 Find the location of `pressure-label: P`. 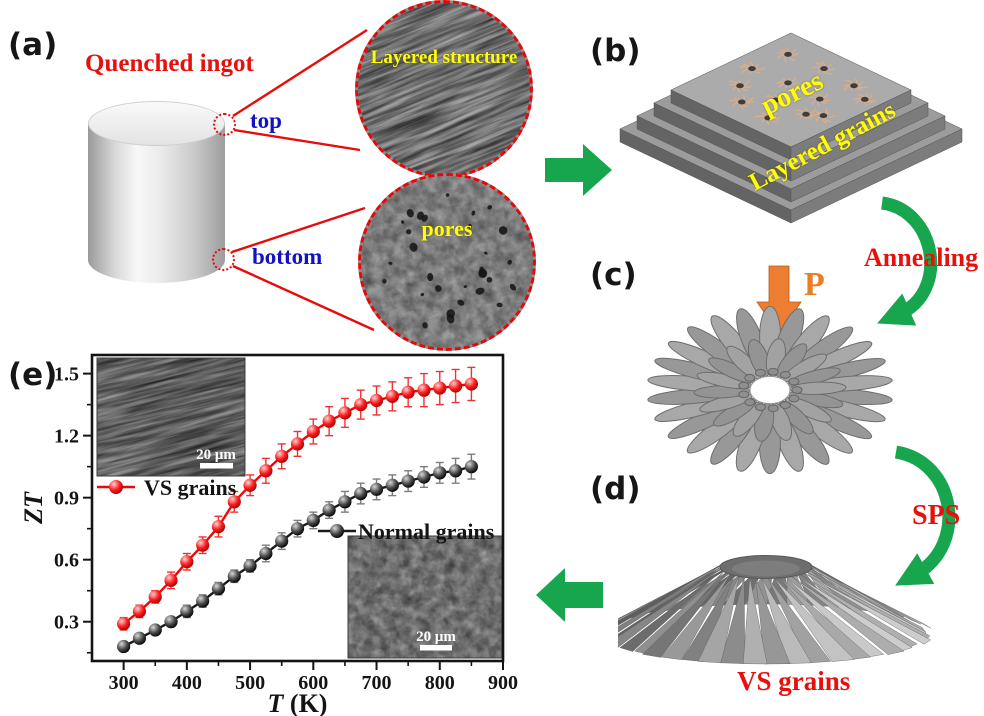

pressure-label: P is located at coordinates (814, 284).